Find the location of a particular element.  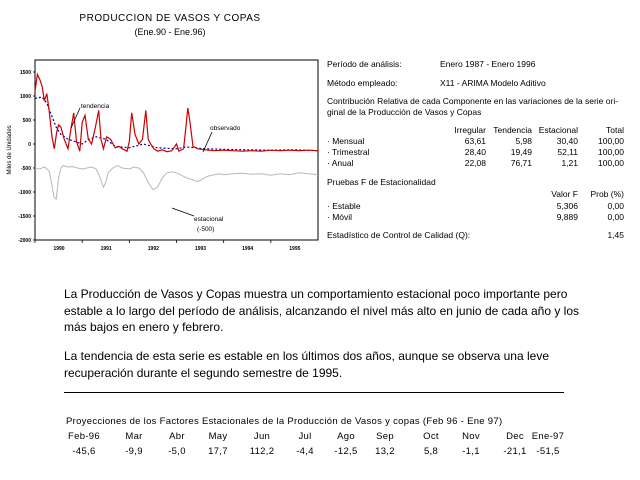

pruebas-heading: Pruebas F de Estacionalidad is located at coordinates (381, 182).